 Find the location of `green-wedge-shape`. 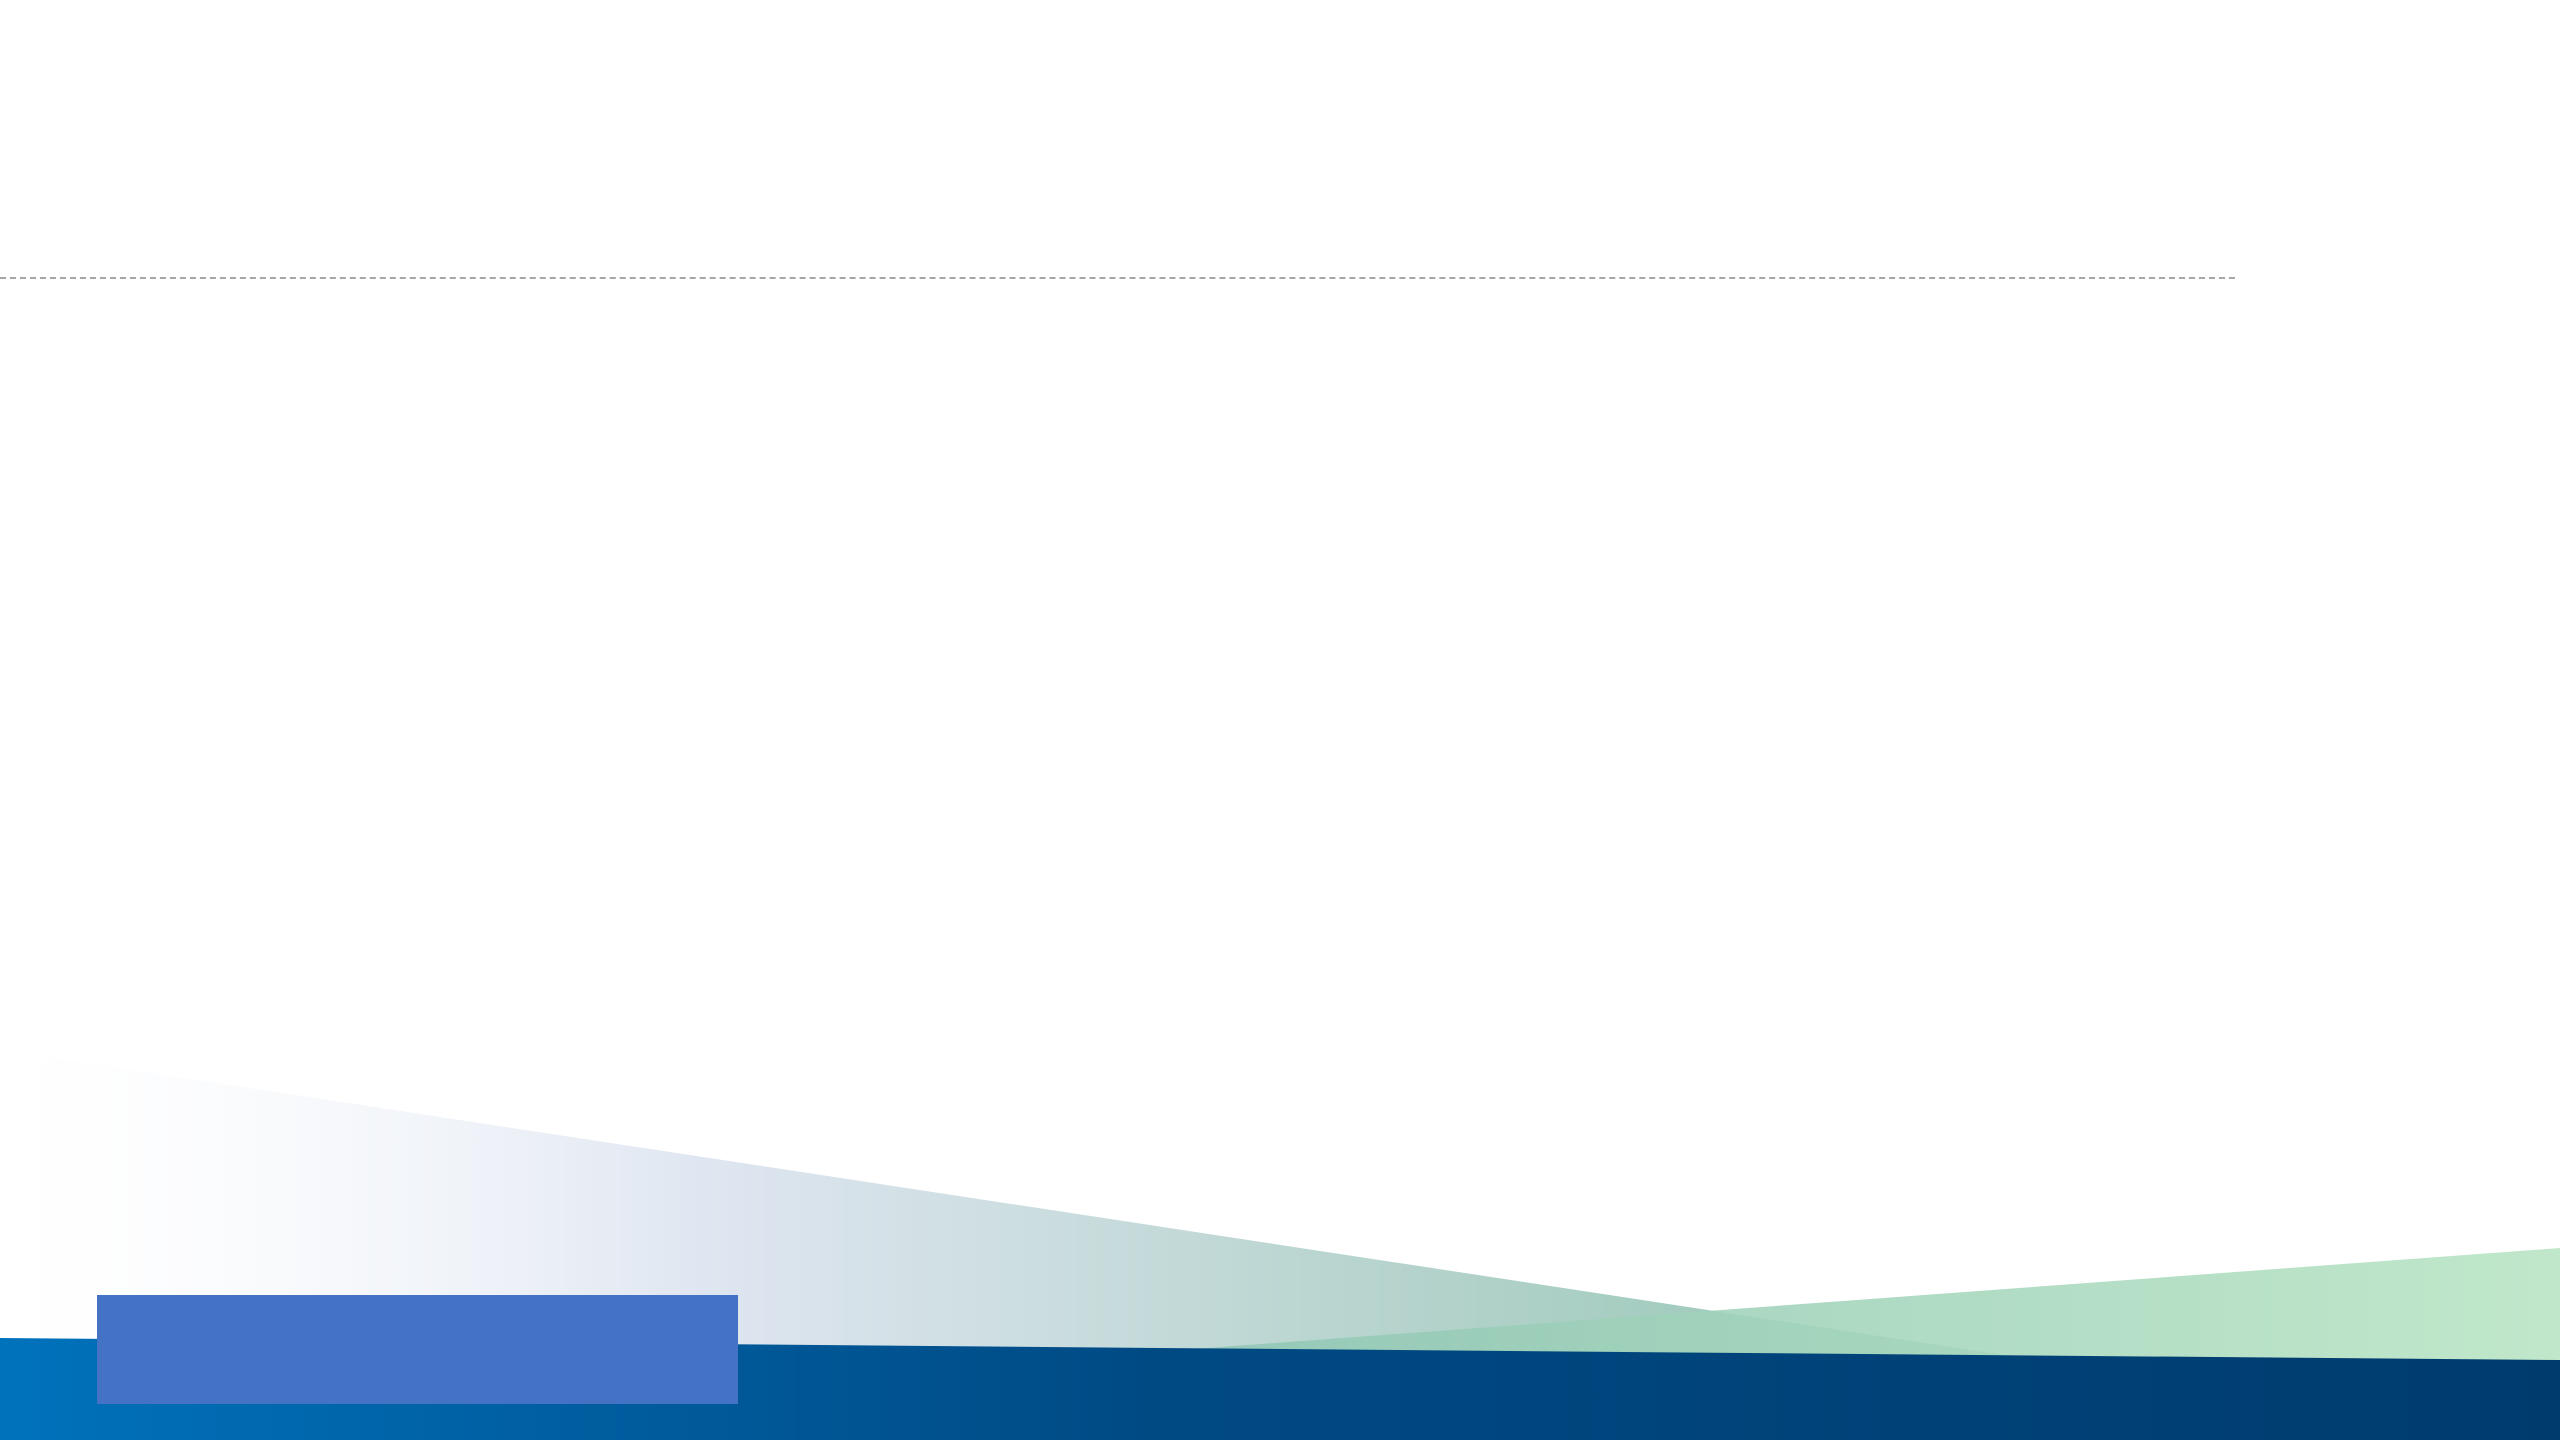

green-wedge-shape is located at coordinates (1870, 1305).